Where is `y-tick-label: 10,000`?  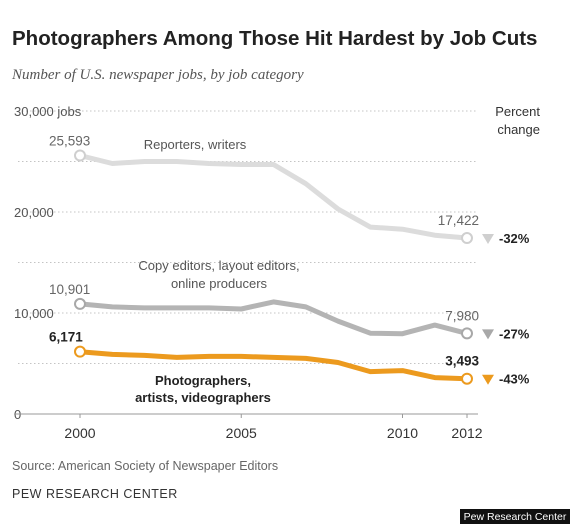 y-tick-label: 10,000 is located at coordinates (34, 313).